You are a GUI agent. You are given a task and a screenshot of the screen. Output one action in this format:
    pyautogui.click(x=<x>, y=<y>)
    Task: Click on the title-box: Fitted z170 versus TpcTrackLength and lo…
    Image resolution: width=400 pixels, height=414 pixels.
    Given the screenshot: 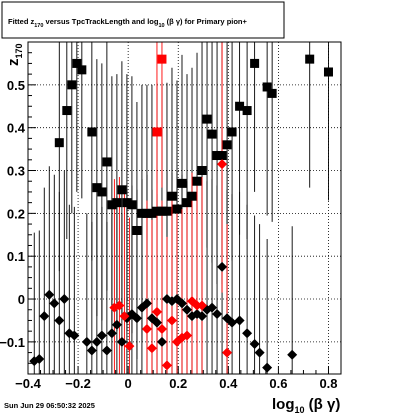 What is the action you would take?
    pyautogui.click(x=143, y=20)
    